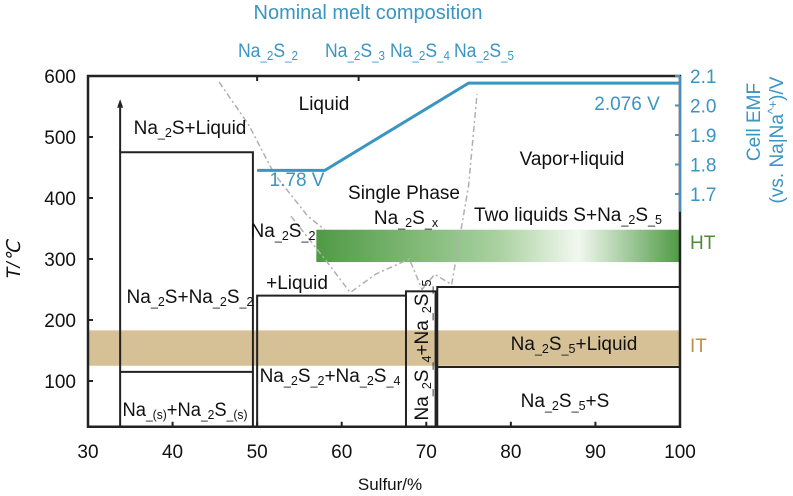  I want to click on region-label: Two liquids S+Na_2S_5, so click(568, 216).